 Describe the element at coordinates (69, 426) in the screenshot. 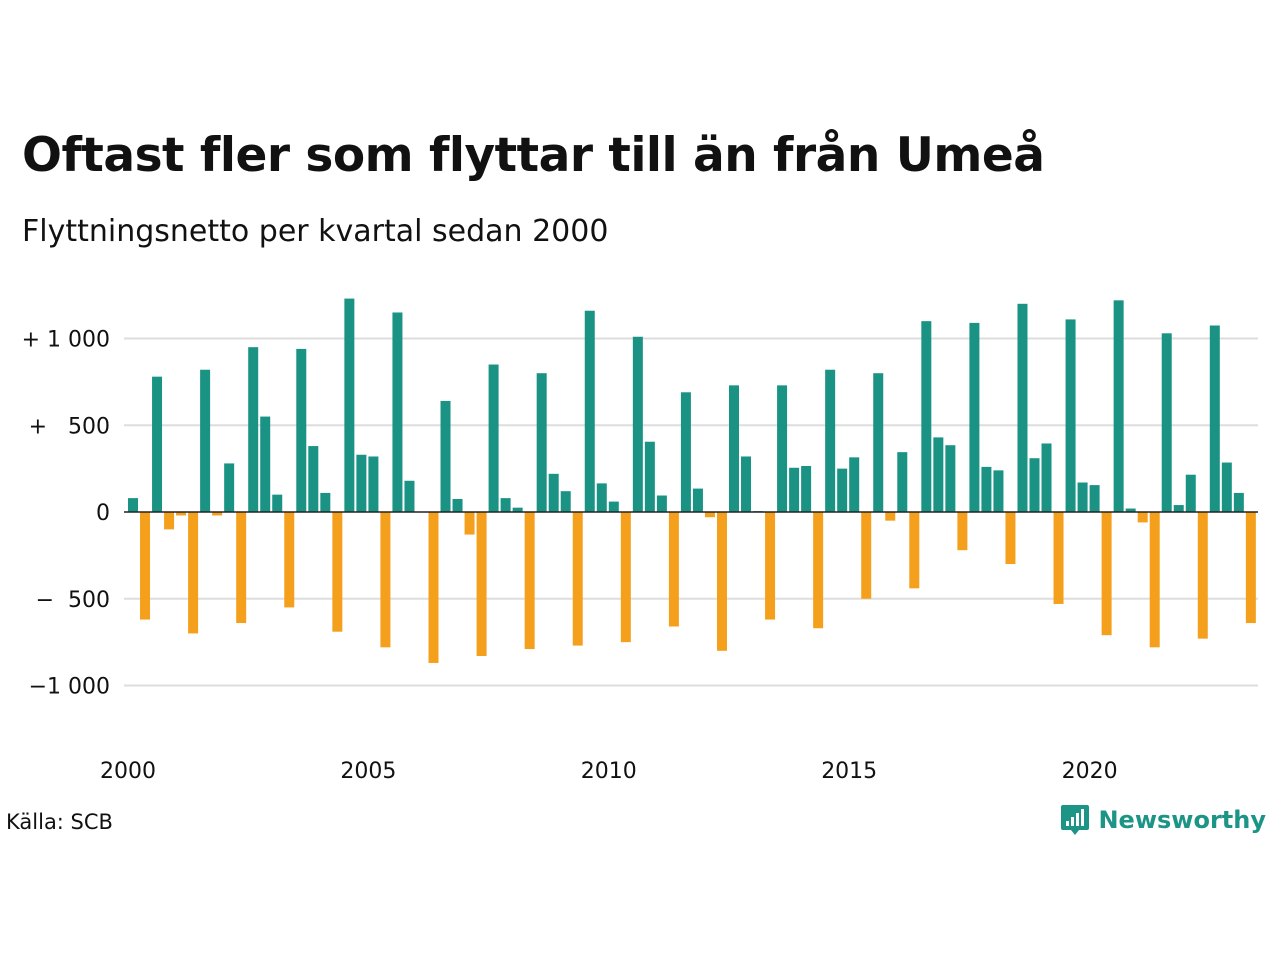

I see `y-tick-label: + 500` at that location.